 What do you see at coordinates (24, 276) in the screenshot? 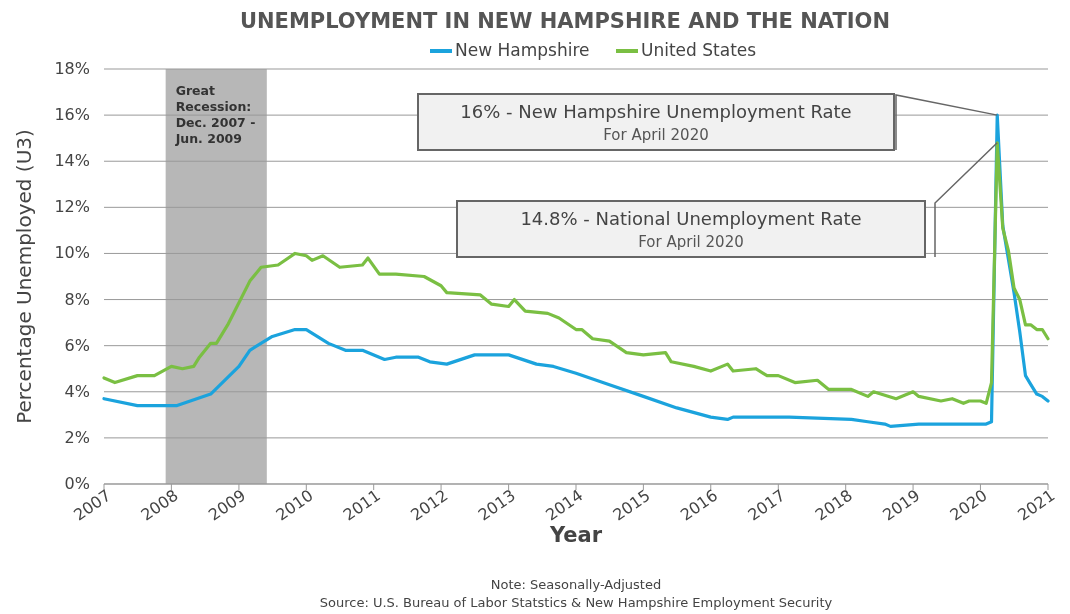
I see `y-axis-title: Percentage Unemployed (U3)` at bounding box center [24, 276].